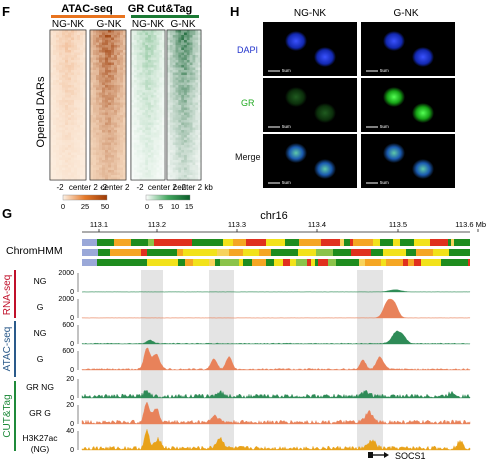 This screenshot has height=463, width=488. What do you see at coordinates (248, 157) in the screenshot?
I see `h-row-label-merge: Merge` at bounding box center [248, 157].